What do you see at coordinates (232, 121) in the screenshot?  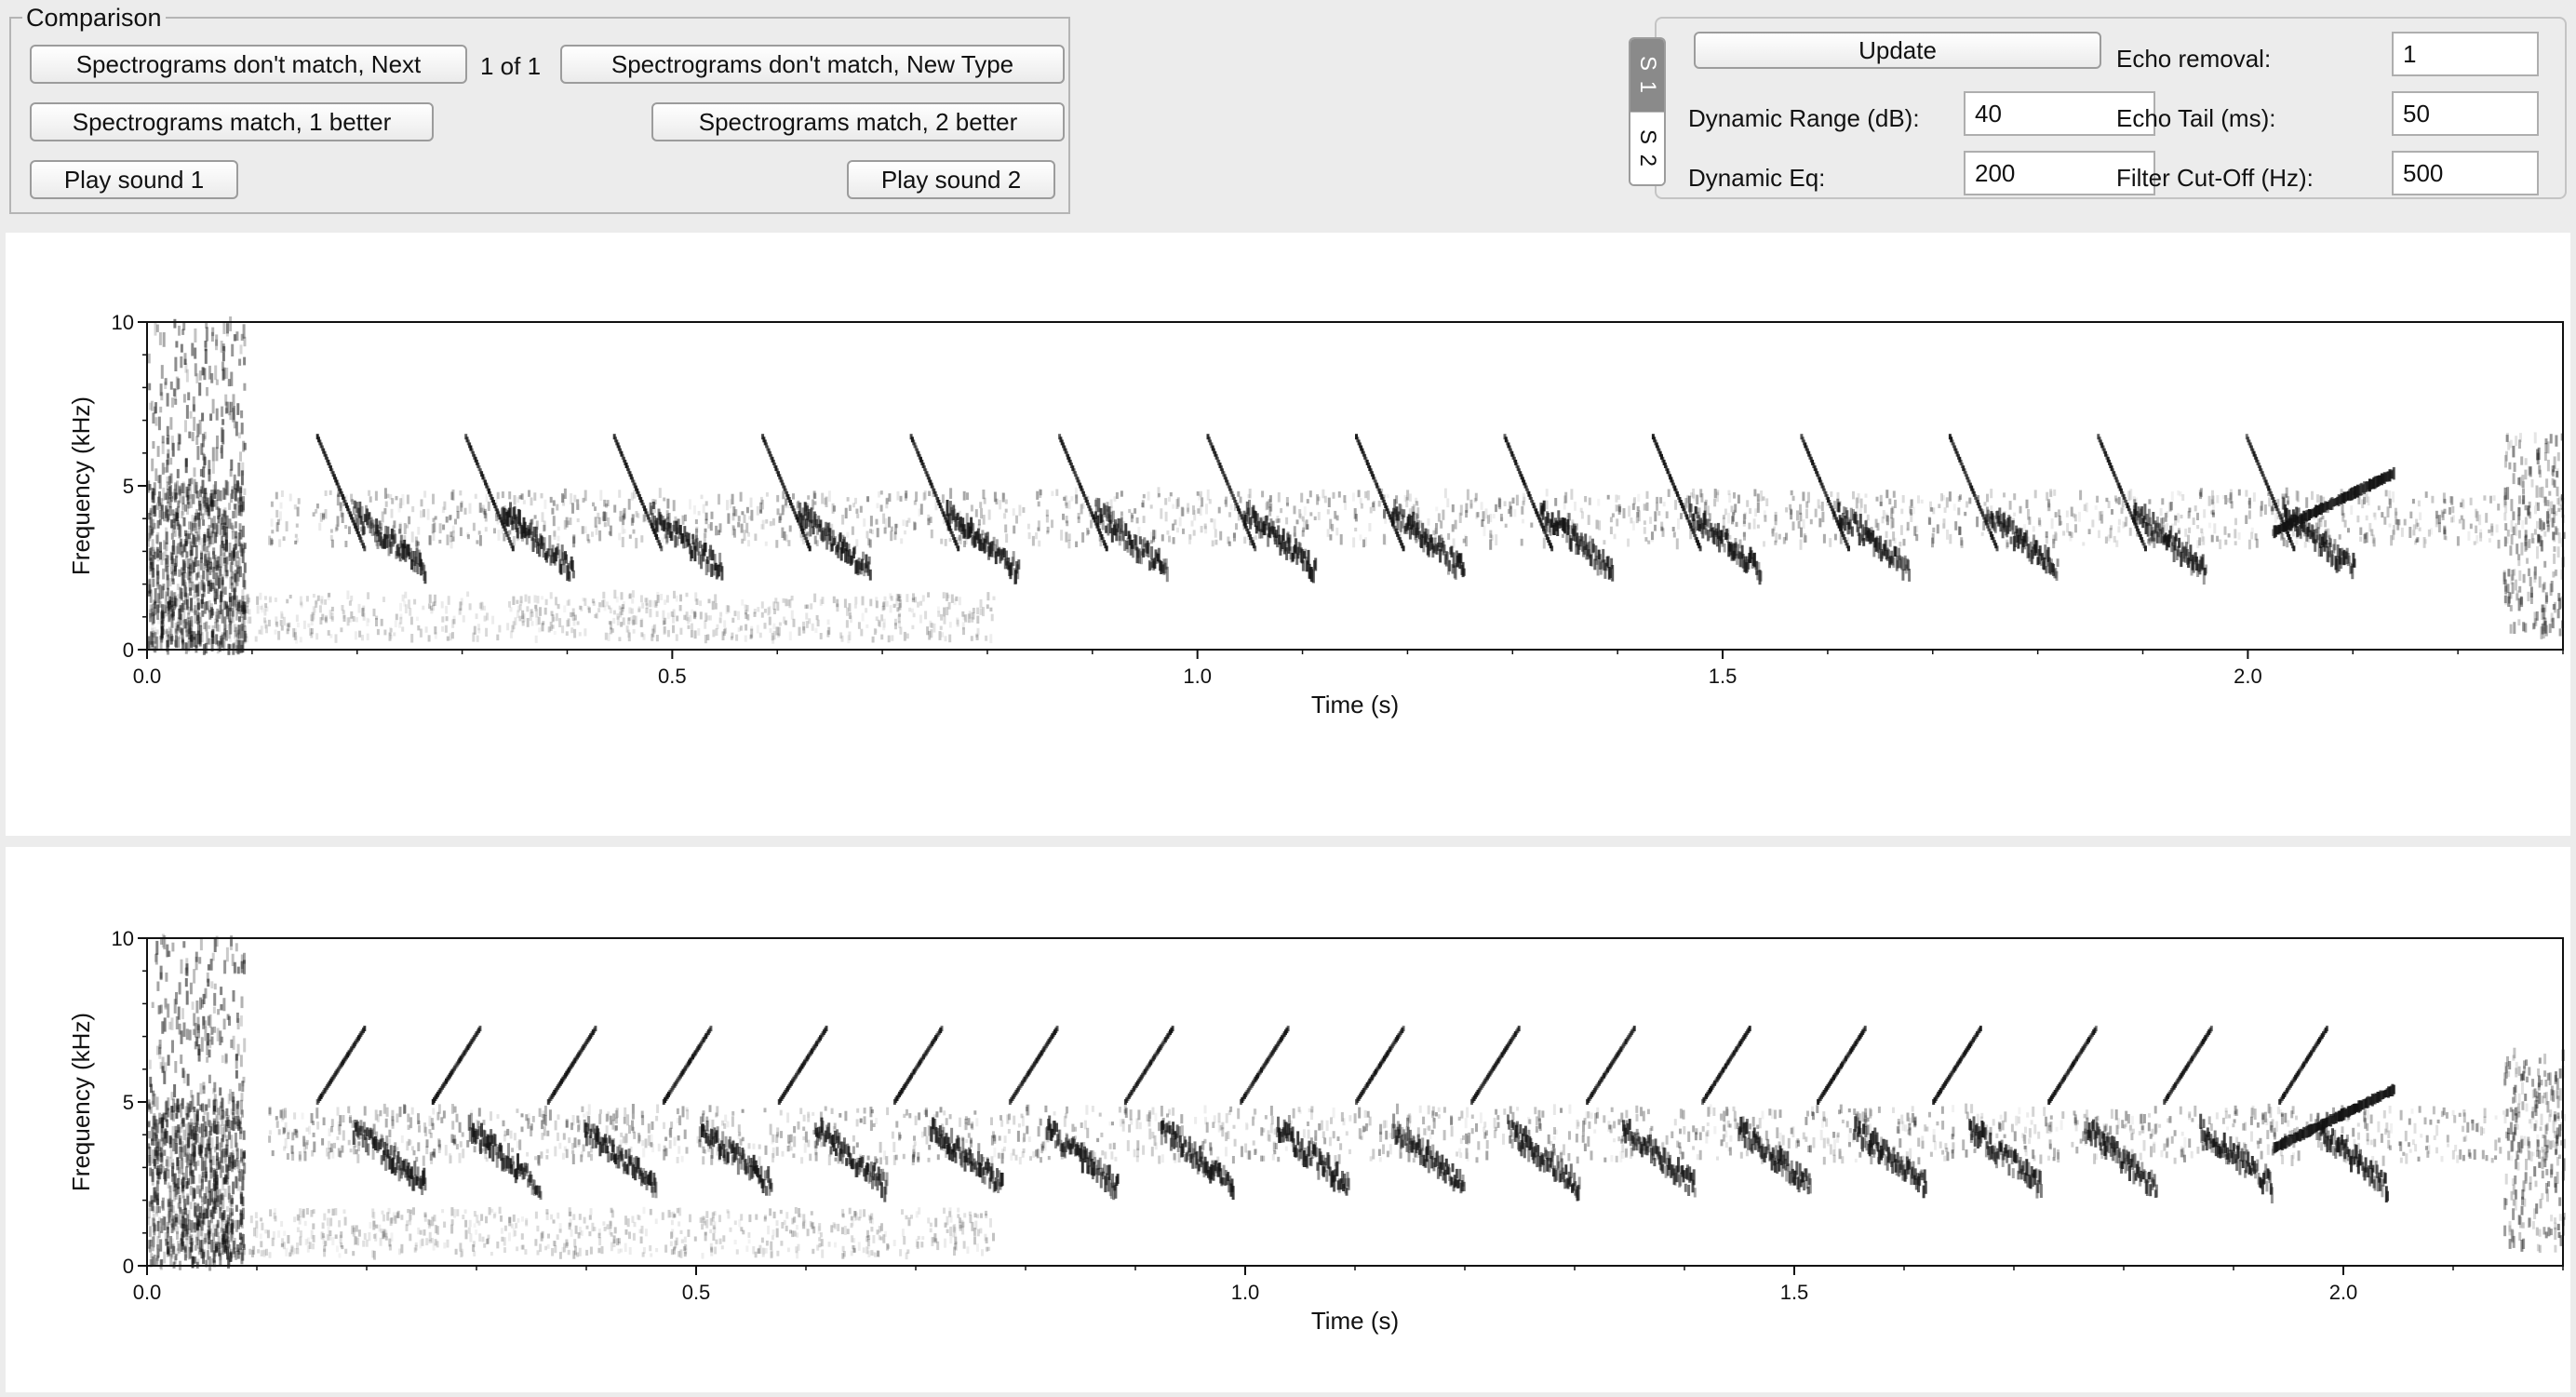 I see `match-1-better-button: Spectrograms match, 1 better` at bounding box center [232, 121].